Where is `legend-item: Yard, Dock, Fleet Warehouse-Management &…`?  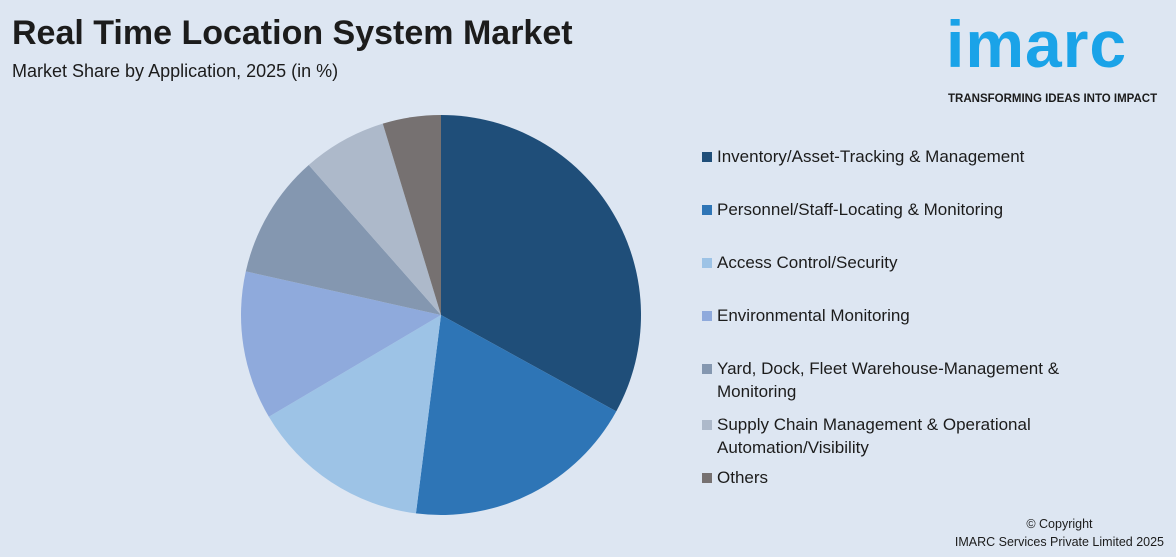 legend-item: Yard, Dock, Fleet Warehouse-Management &… is located at coordinates (902, 380).